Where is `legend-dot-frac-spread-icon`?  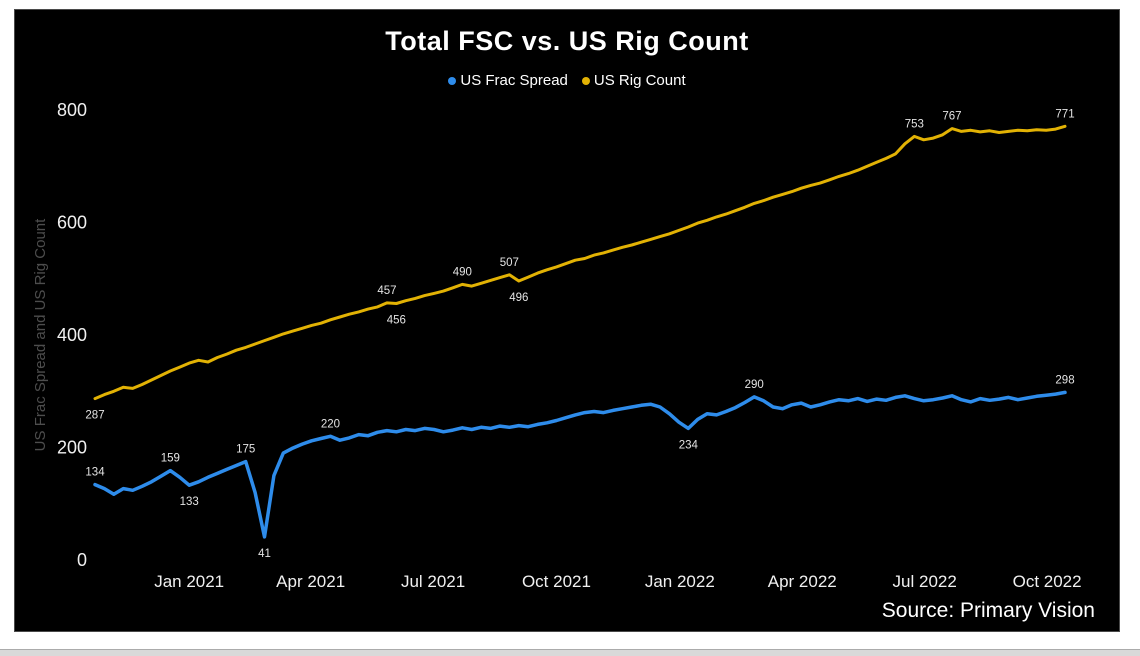 legend-dot-frac-spread-icon is located at coordinates (452, 80).